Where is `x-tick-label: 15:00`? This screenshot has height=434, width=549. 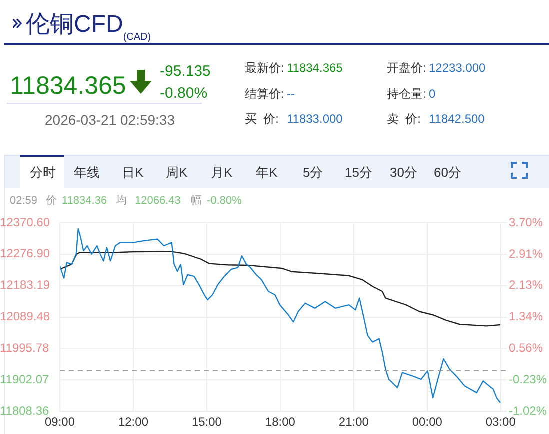
x-tick-label: 15:00 is located at coordinates (207, 422).